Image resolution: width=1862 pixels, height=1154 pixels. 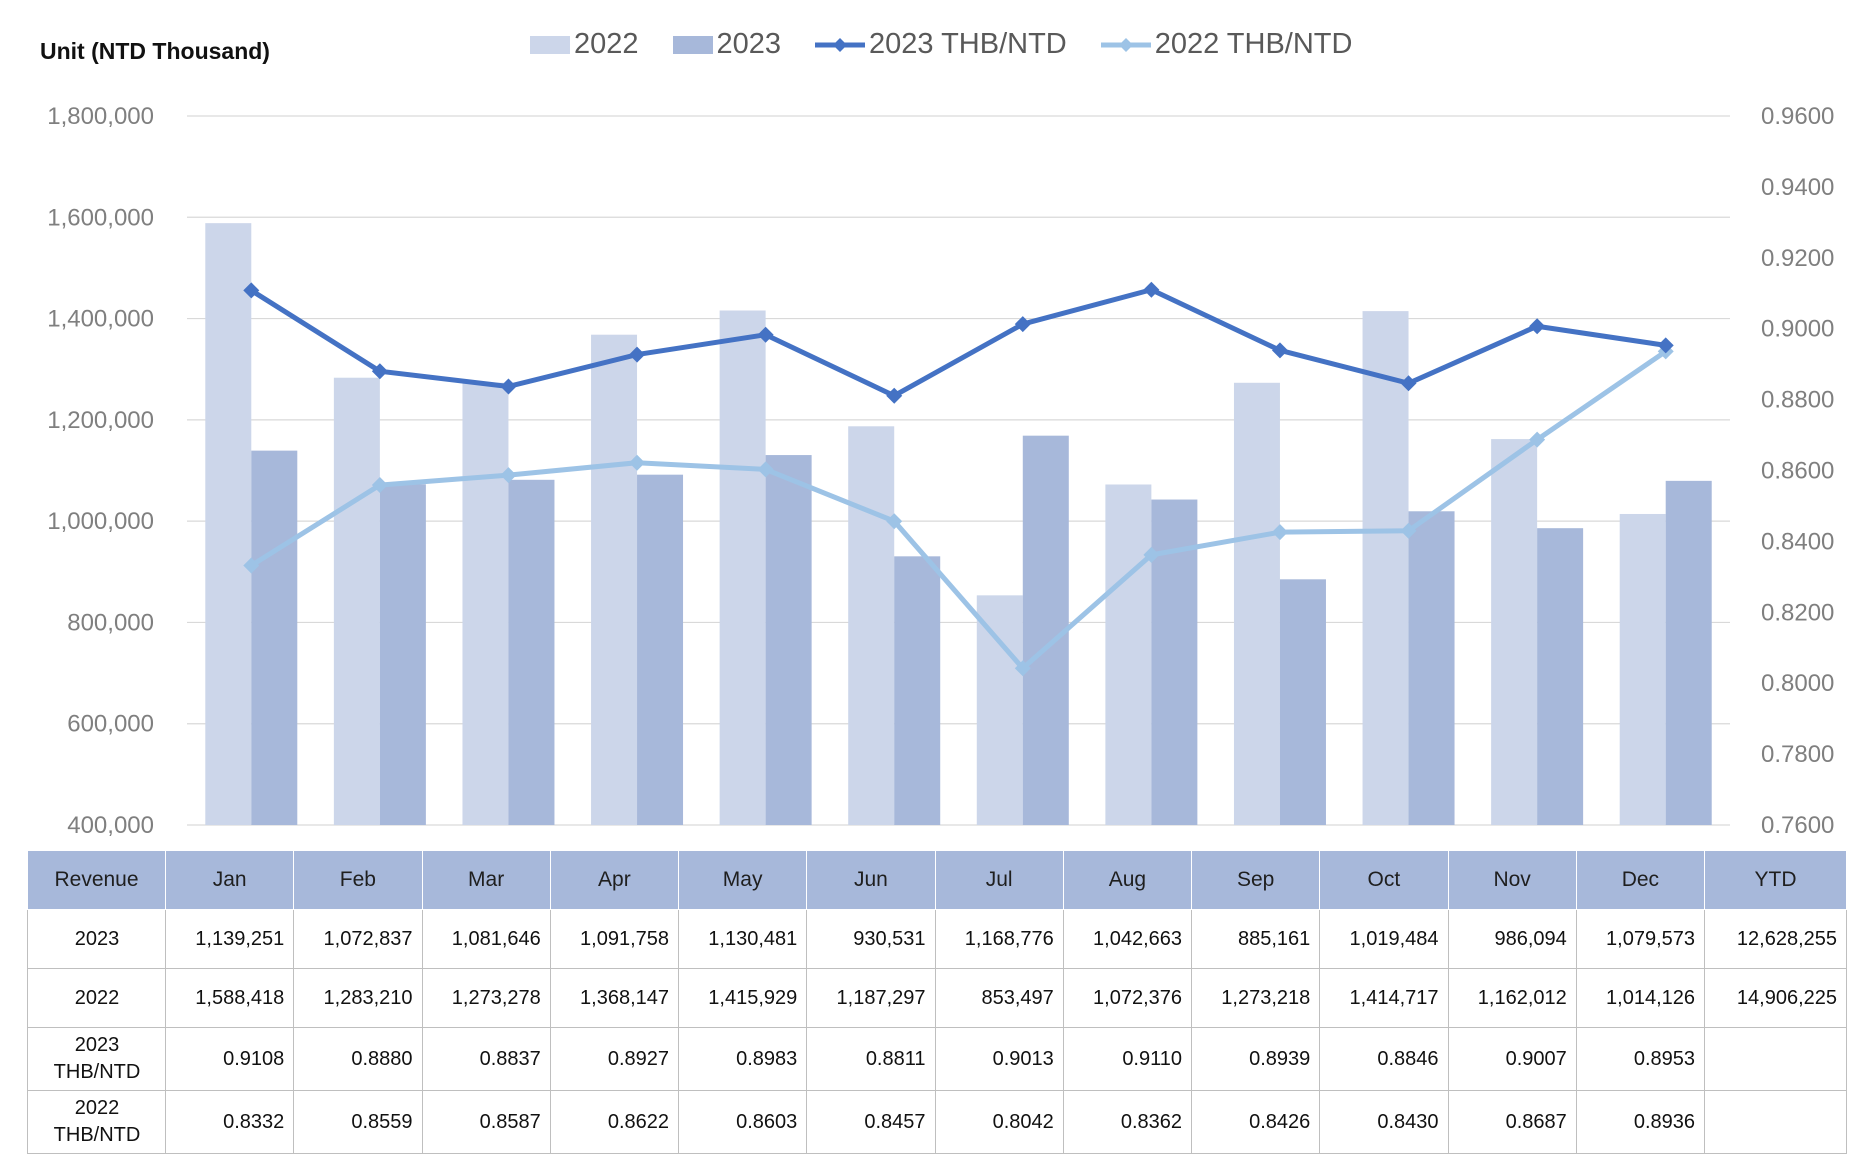 What do you see at coordinates (1279, 350) in the screenshot?
I see `marker-2023-THB-NTD-Sep` at bounding box center [1279, 350].